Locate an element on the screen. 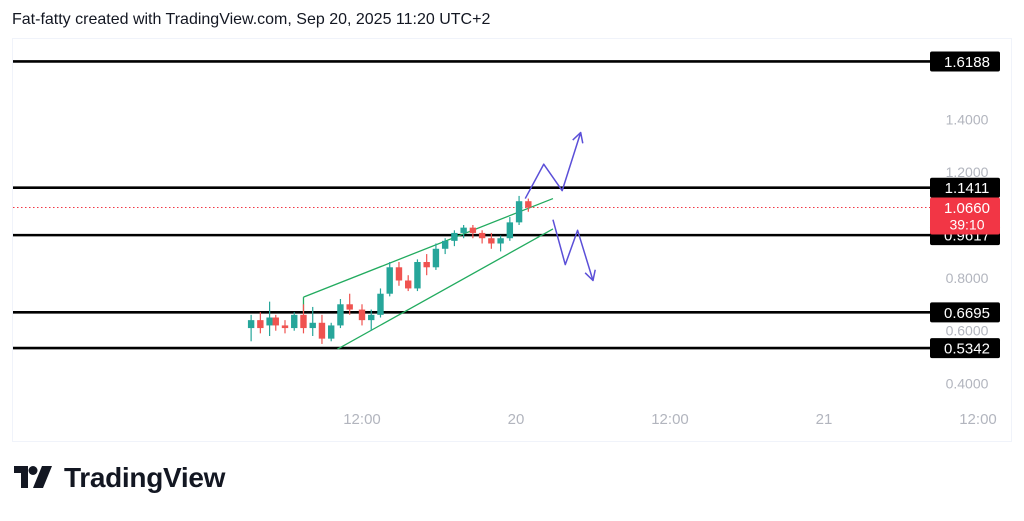  x-tick-label: 20 is located at coordinates (516, 419).